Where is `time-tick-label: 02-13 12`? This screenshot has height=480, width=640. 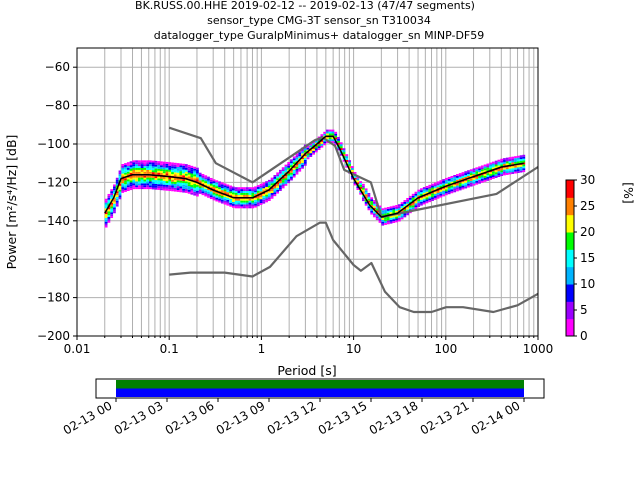 time-tick-label: 02-13 12 is located at coordinates (292, 417).